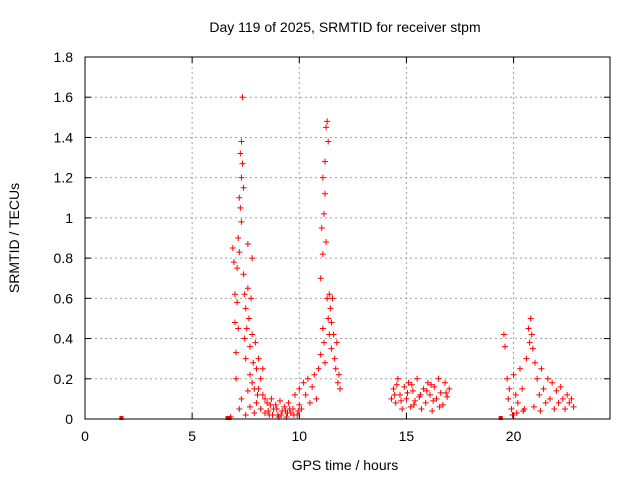 The width and height of the screenshot is (640, 480). Describe the element at coordinates (407, 436) in the screenshot. I see `x-tick-label: 15` at that location.